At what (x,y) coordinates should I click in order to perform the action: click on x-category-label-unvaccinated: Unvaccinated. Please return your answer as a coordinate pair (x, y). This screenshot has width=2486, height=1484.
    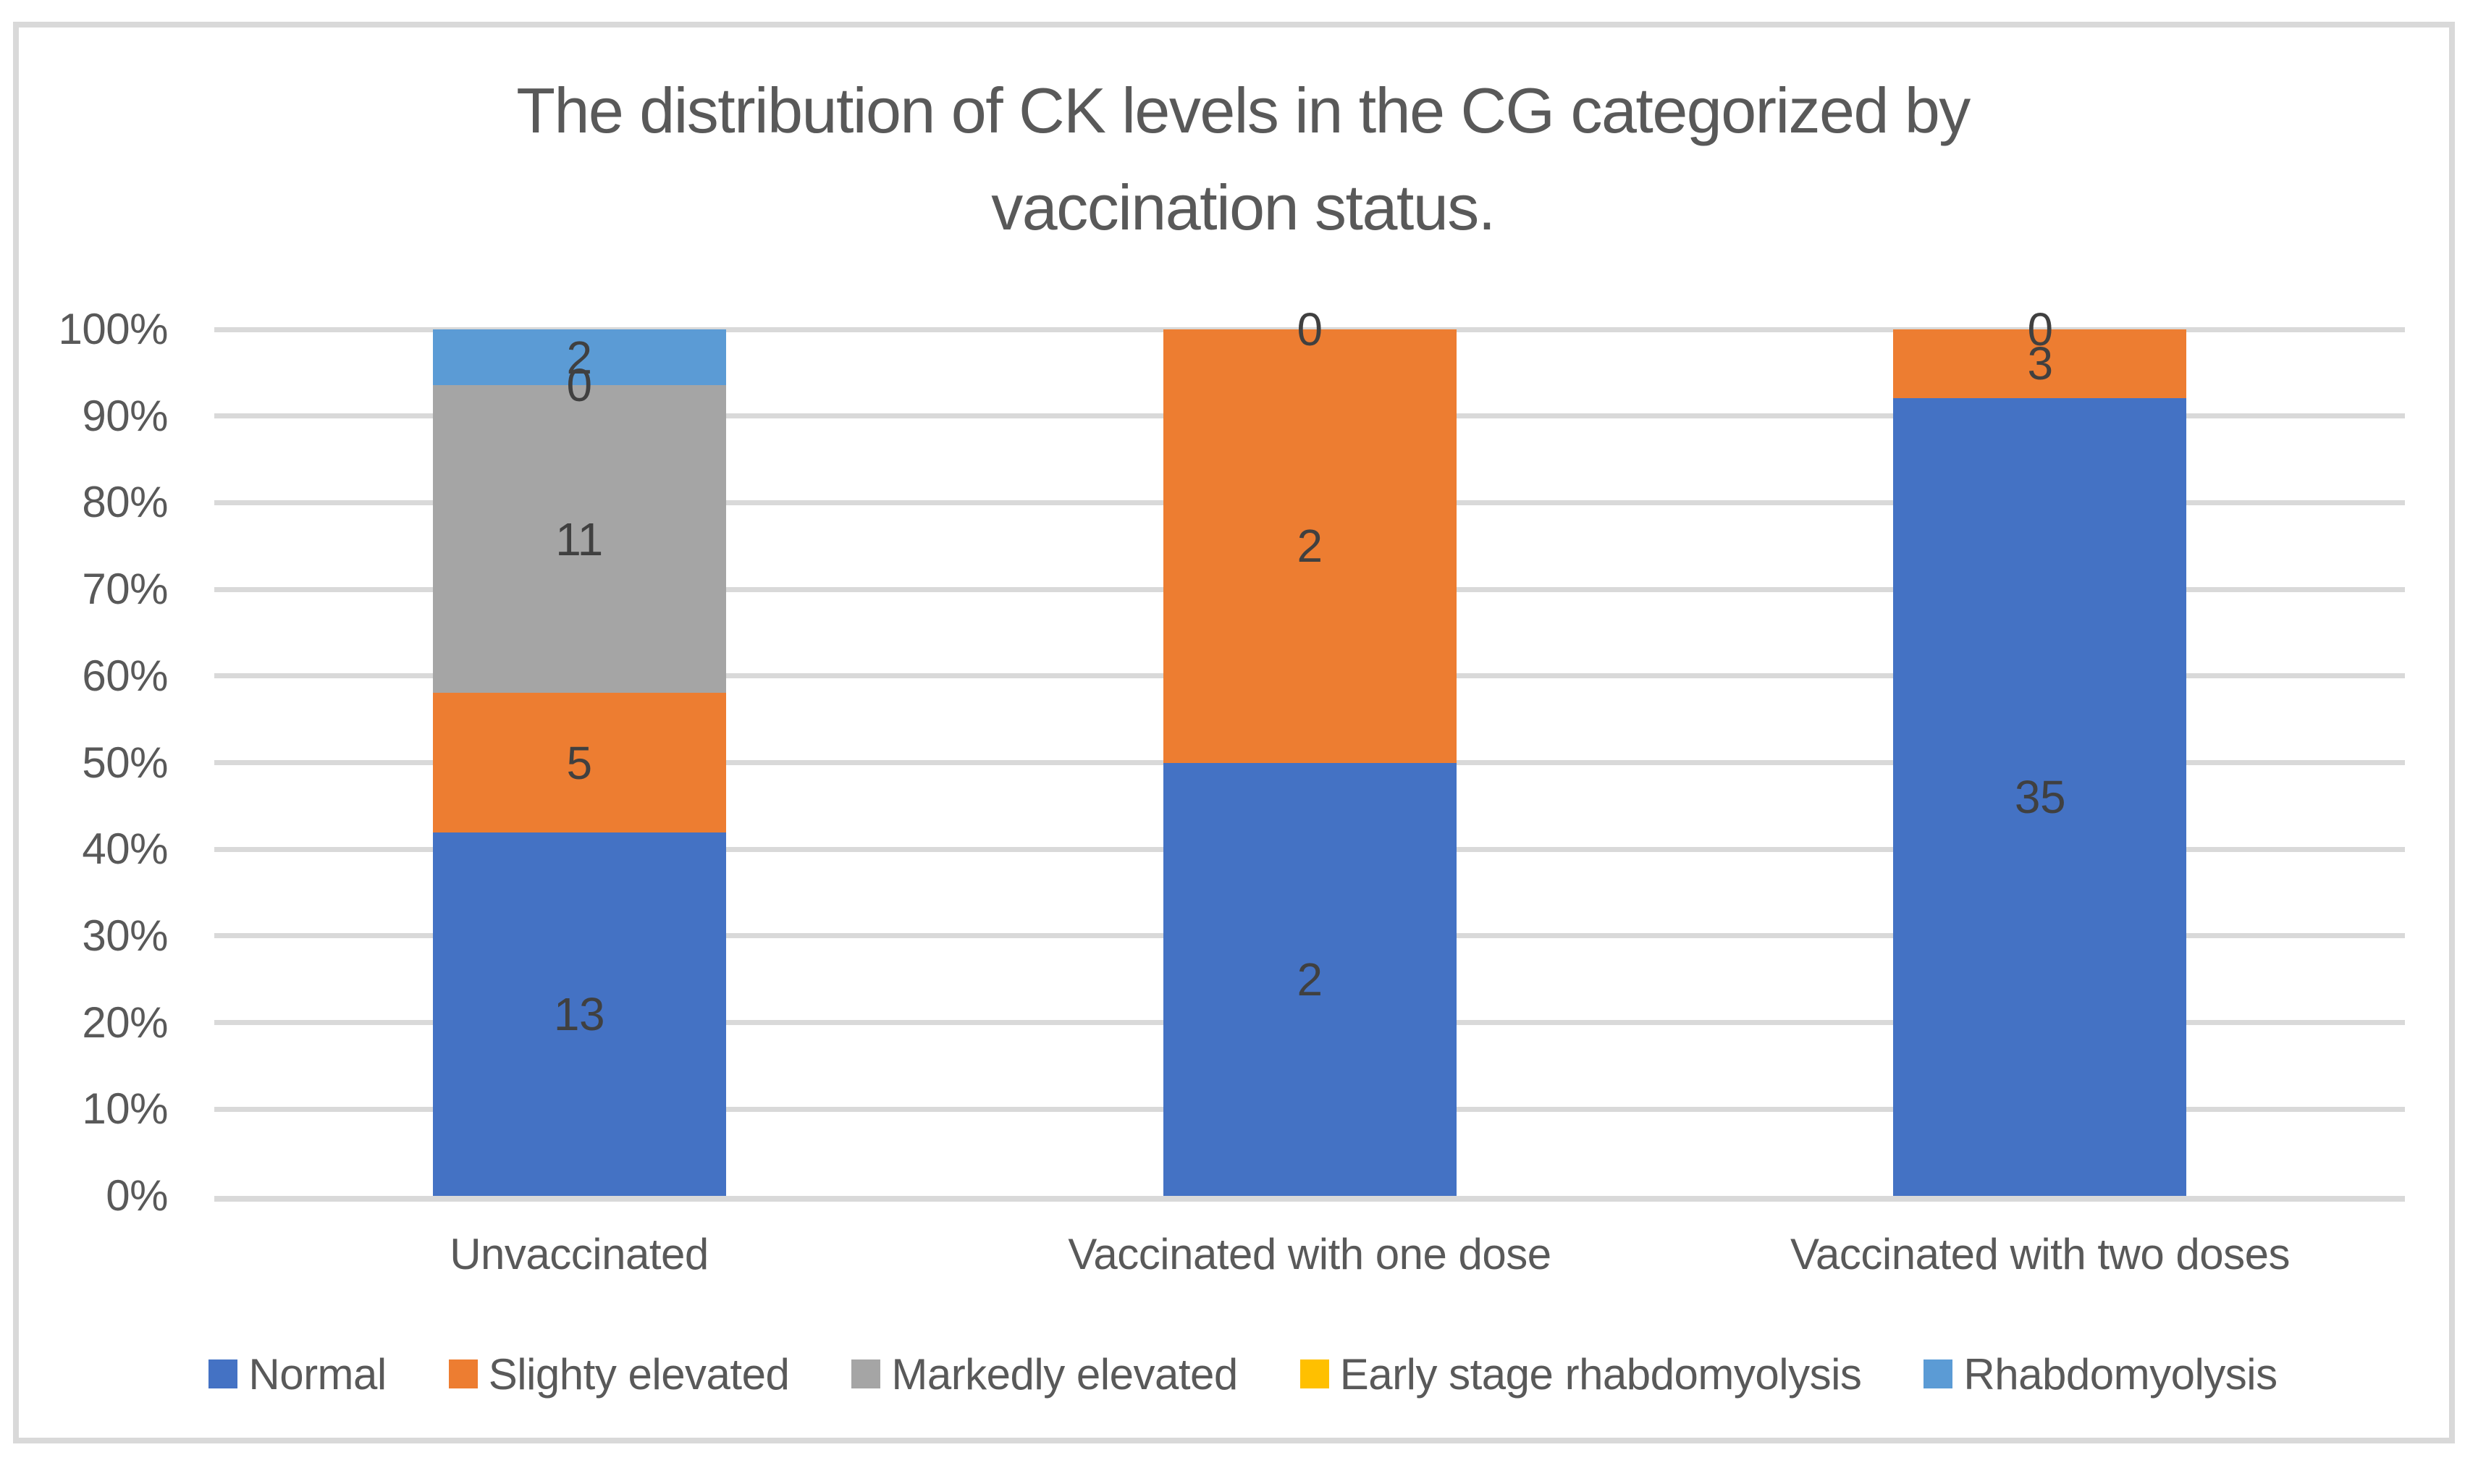
    Looking at the image, I should click on (579, 1254).